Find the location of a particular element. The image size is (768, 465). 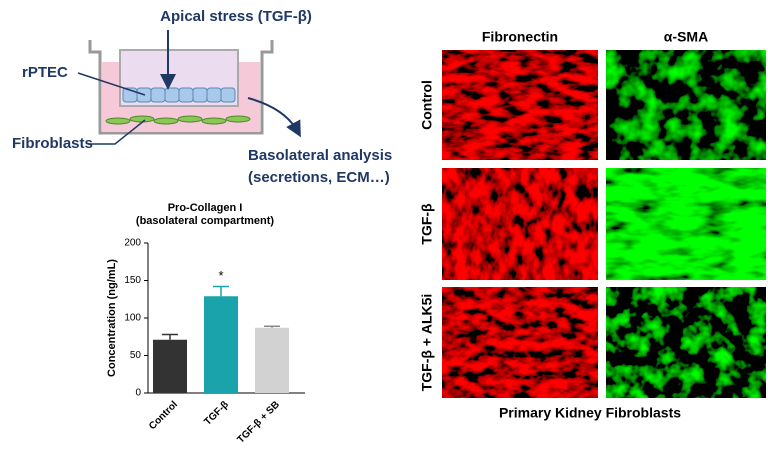

x-tick-label: TGF-β is located at coordinates (216, 413).